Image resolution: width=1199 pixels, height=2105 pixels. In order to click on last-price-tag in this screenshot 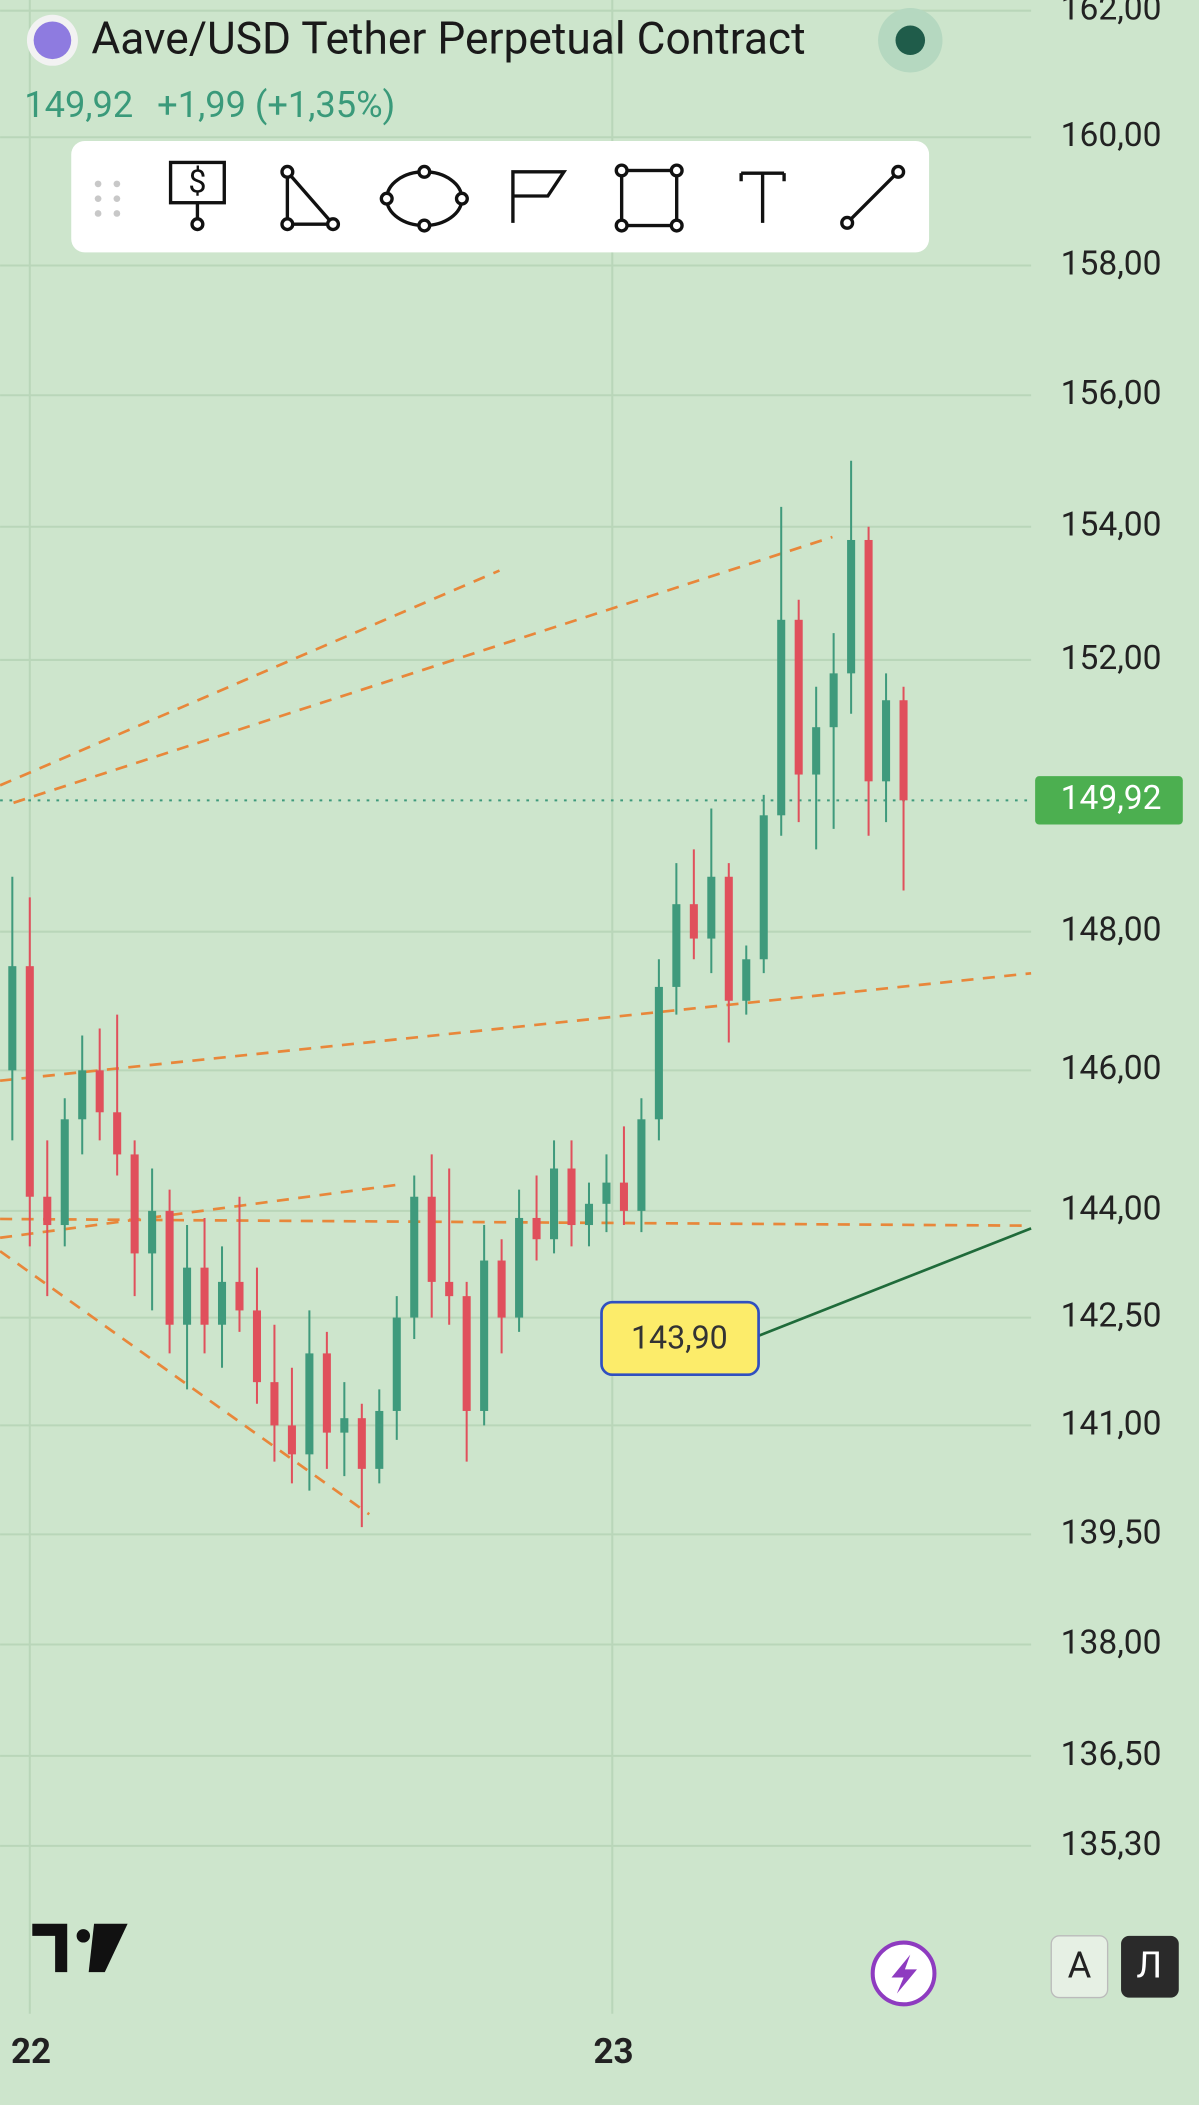, I will do `click(1109, 800)`.